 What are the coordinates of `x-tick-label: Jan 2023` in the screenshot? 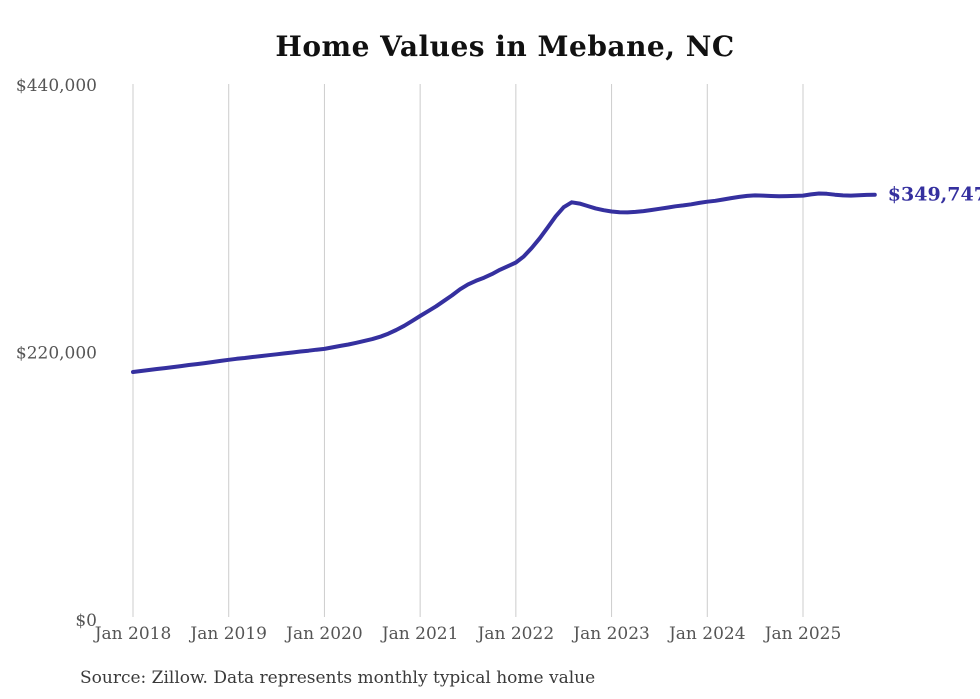 It's located at (610, 634).